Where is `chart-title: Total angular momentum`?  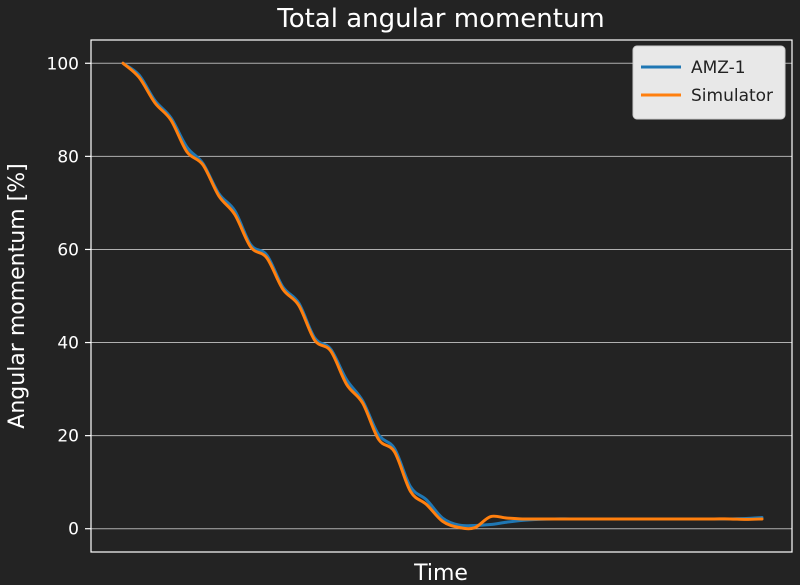 chart-title: Total angular momentum is located at coordinates (440, 19).